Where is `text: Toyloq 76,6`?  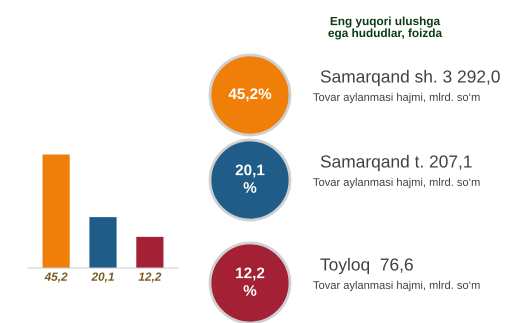 text: Toyloq 76,6 is located at coordinates (366, 266).